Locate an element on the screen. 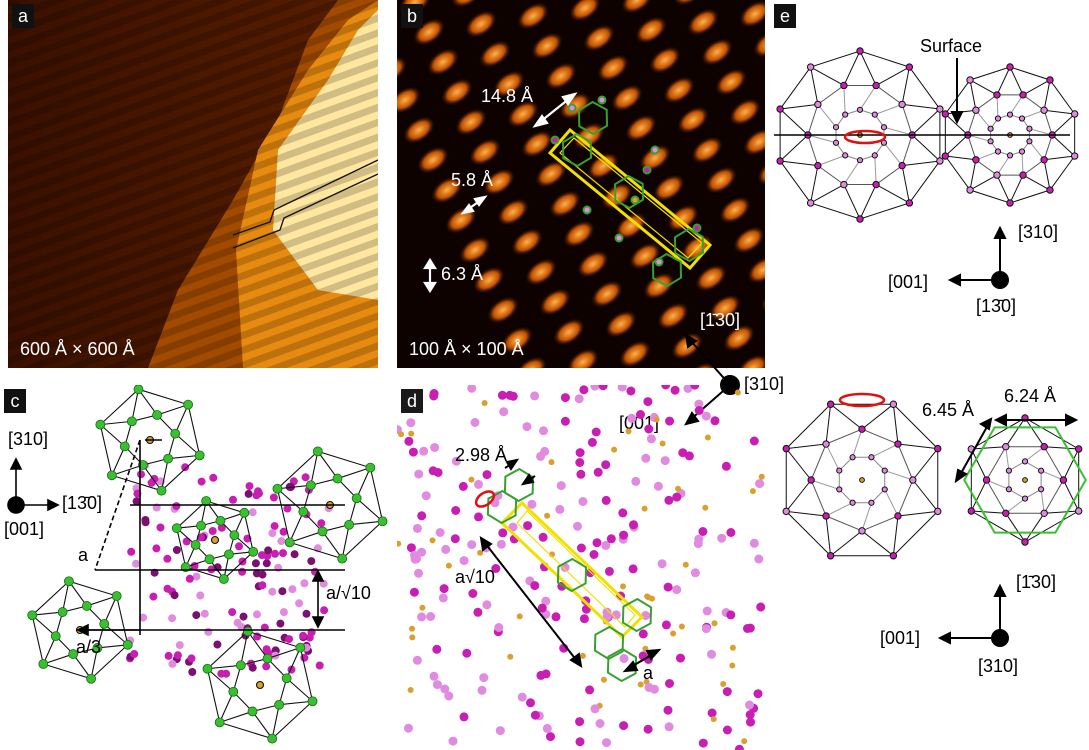 Image resolution: width=1089 pixels, height=750 pixels. lattice-label-asqrt10: a/√10 is located at coordinates (348, 593).